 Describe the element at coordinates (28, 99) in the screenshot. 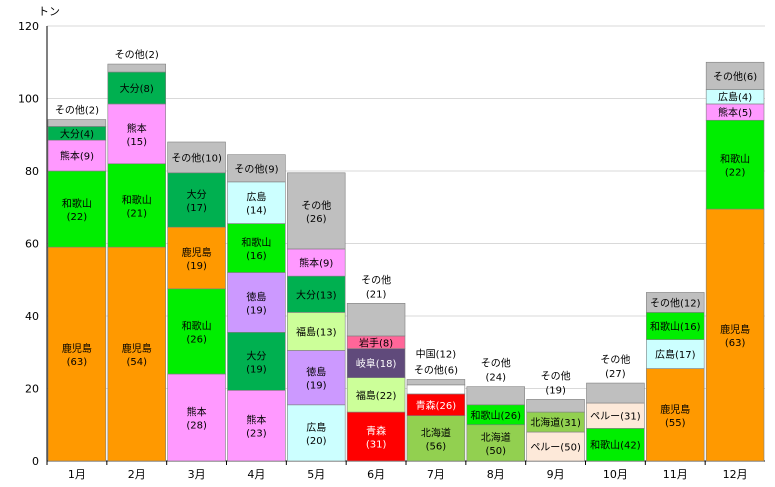

I see `y-tick-label: 100` at that location.